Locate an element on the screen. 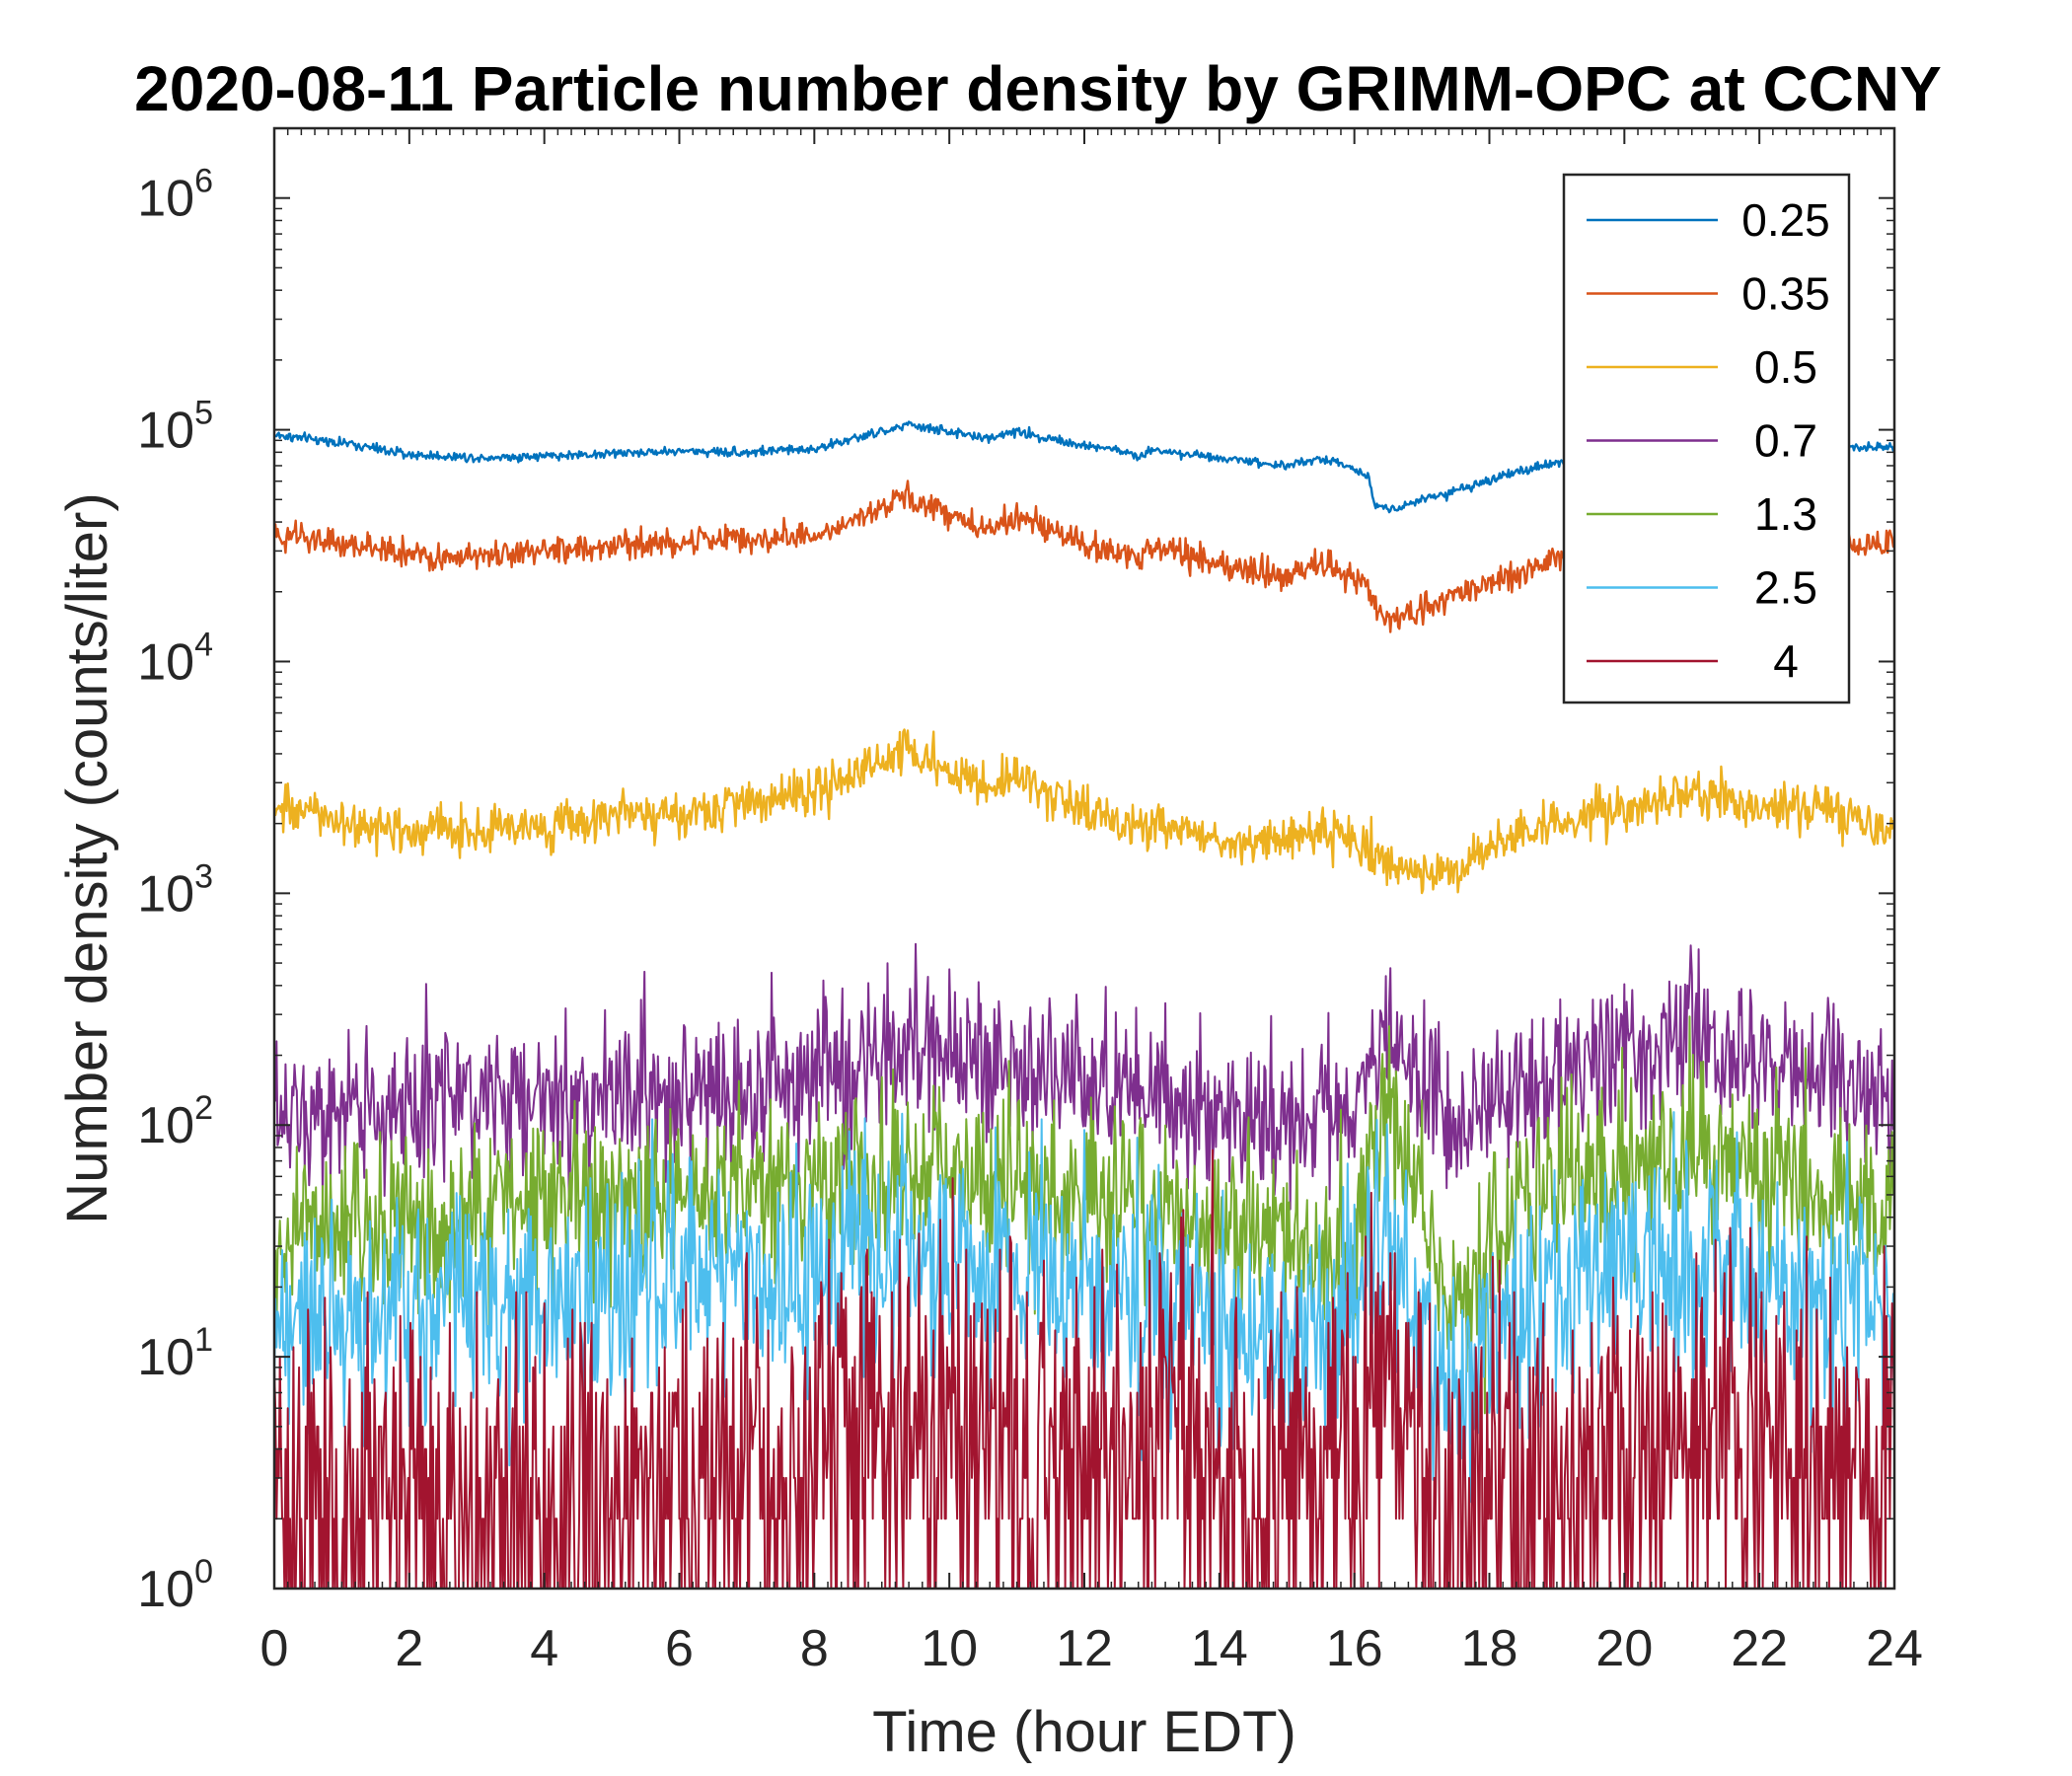  legend-label: 0.5 is located at coordinates (1786, 367).